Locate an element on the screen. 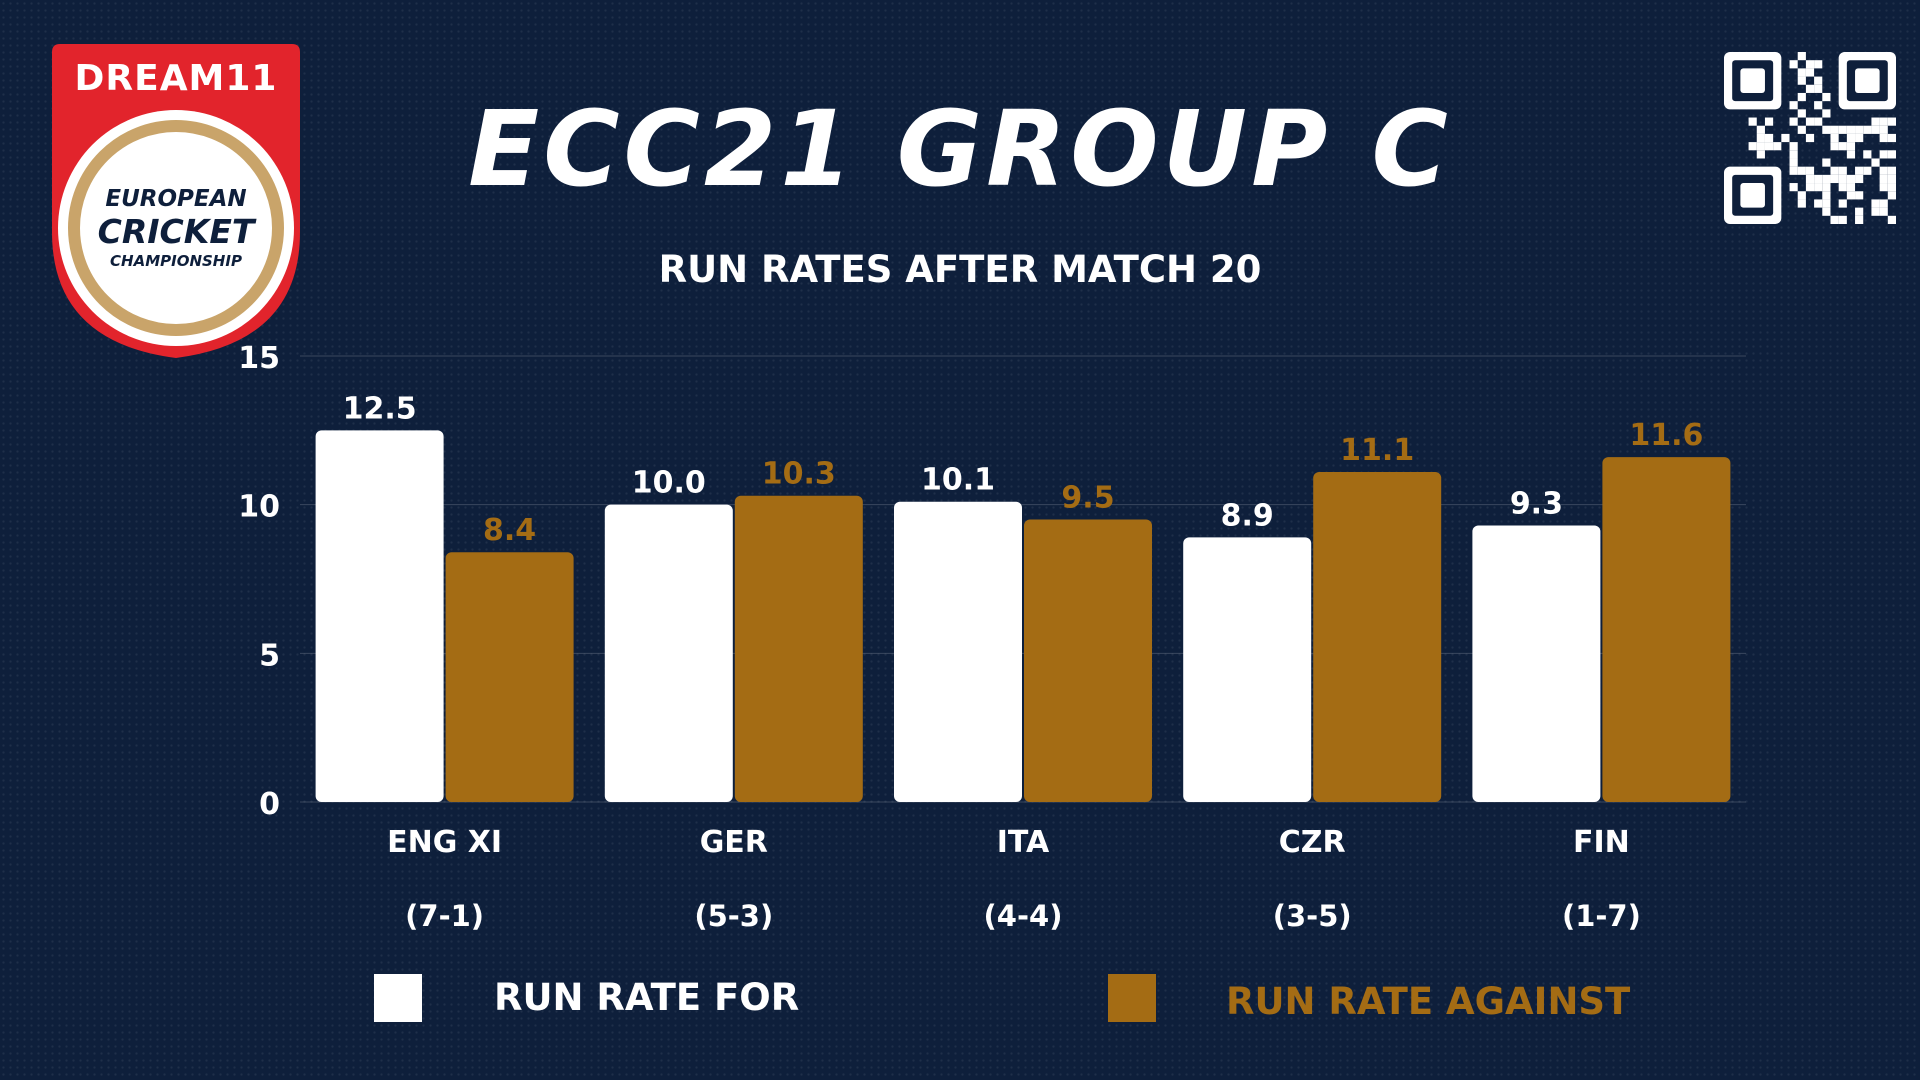 The image size is (1920, 1080). qr-code is located at coordinates (1810, 138).